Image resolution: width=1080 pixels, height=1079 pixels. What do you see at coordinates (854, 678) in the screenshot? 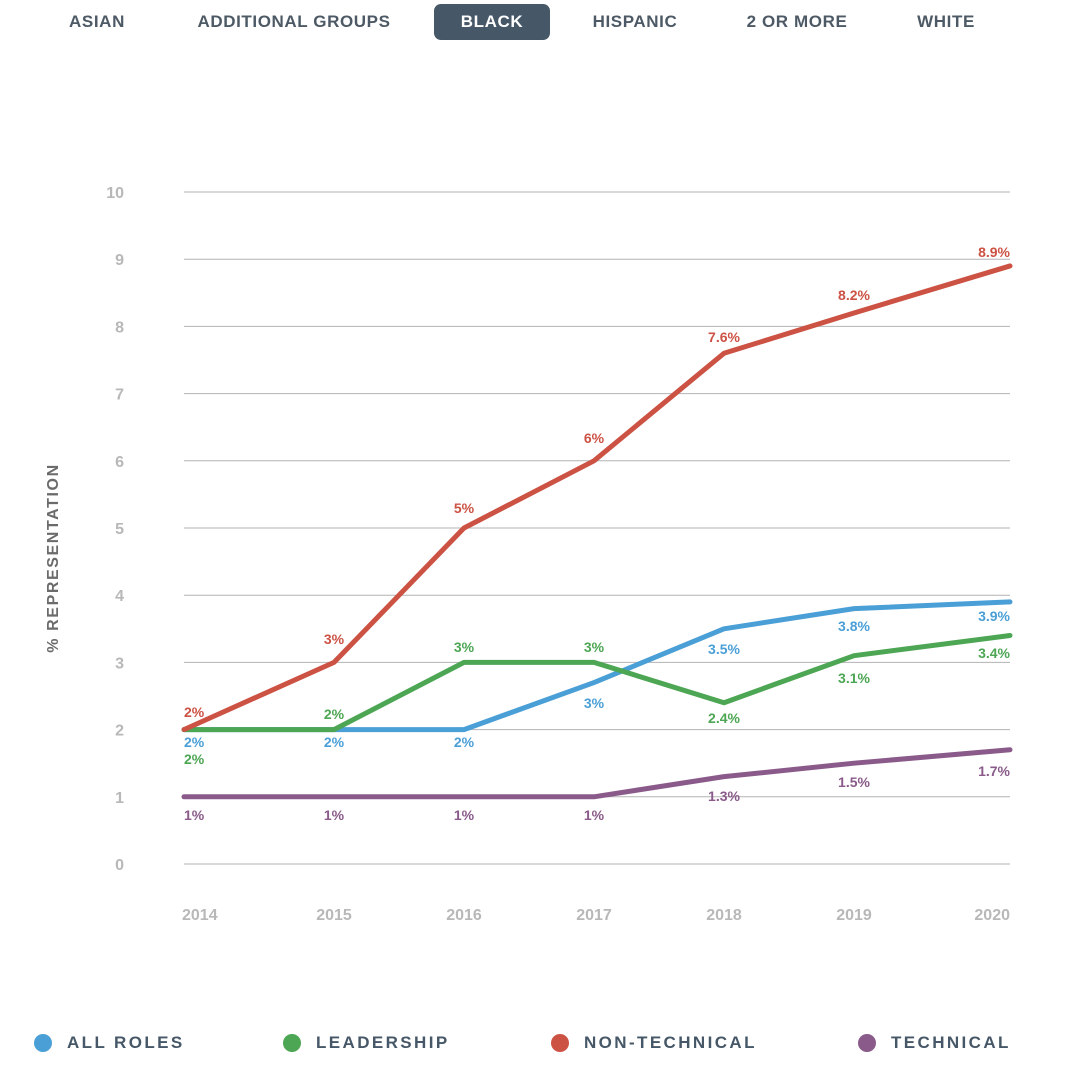
I see `data-label: 3.1%` at bounding box center [854, 678].